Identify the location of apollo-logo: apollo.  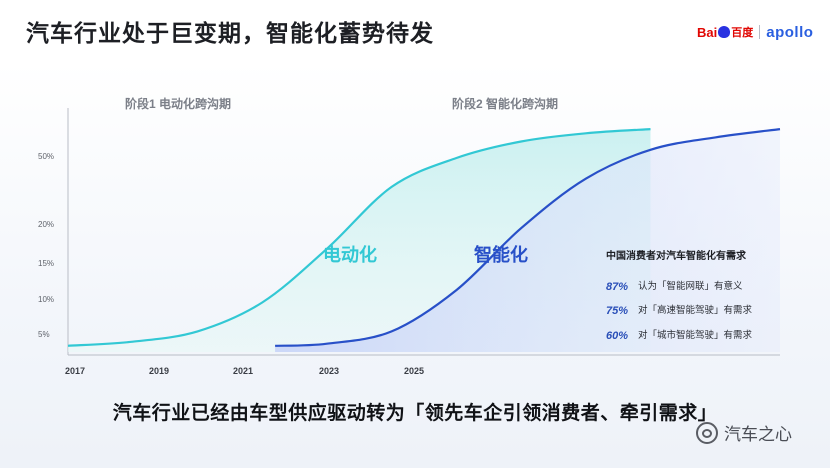
(790, 32).